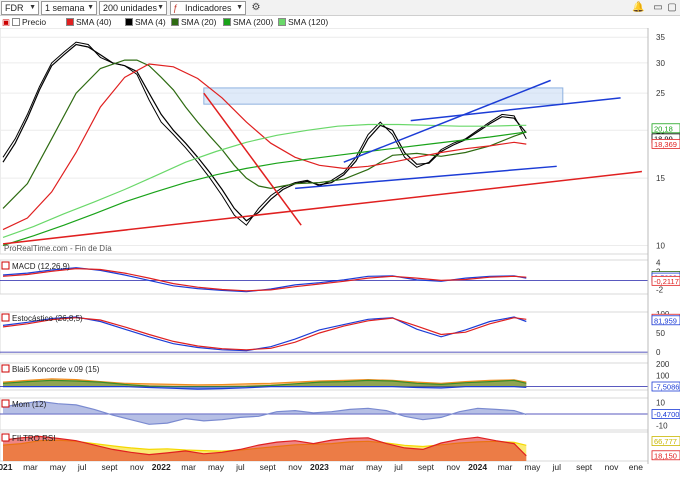 The height and width of the screenshot is (503, 680). I want to click on series-line-green, so click(264, 383).